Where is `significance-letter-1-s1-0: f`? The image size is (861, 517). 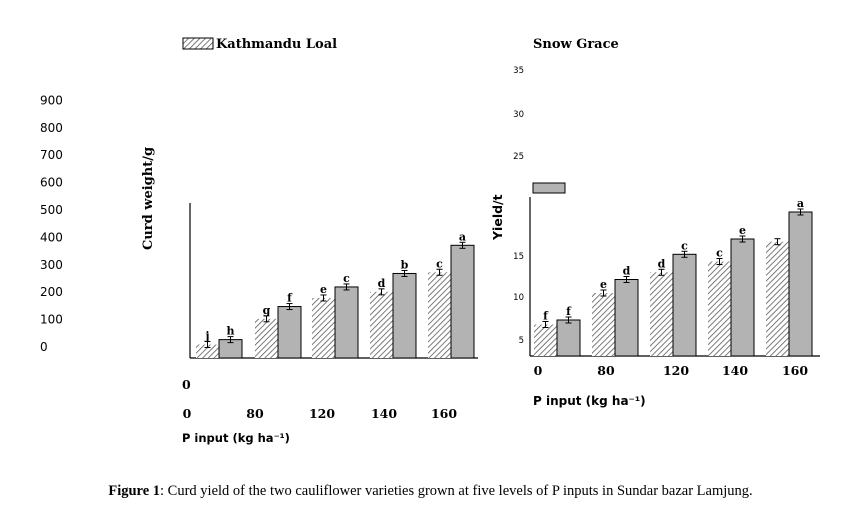
significance-letter-1-s1-0: f is located at coordinates (569, 311).